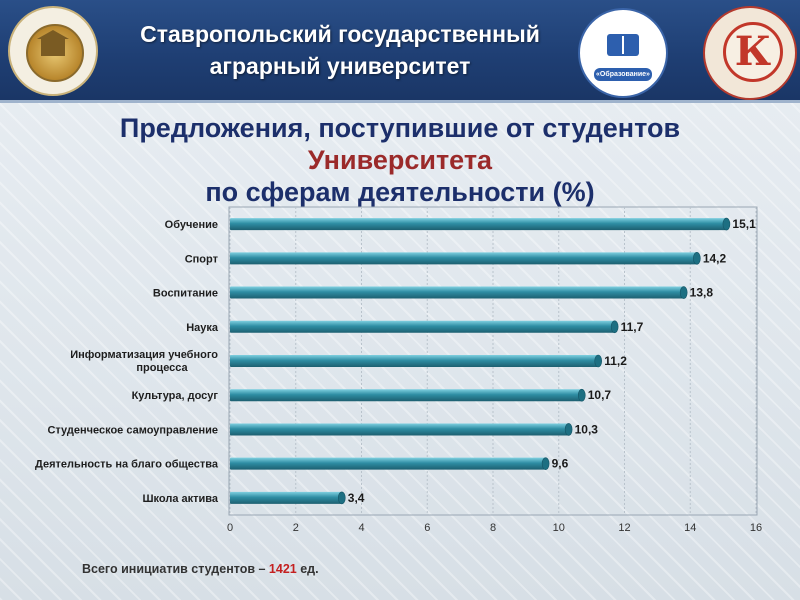  What do you see at coordinates (191, 225) in the screenshot?
I see `category-label: Обучение` at bounding box center [191, 225].